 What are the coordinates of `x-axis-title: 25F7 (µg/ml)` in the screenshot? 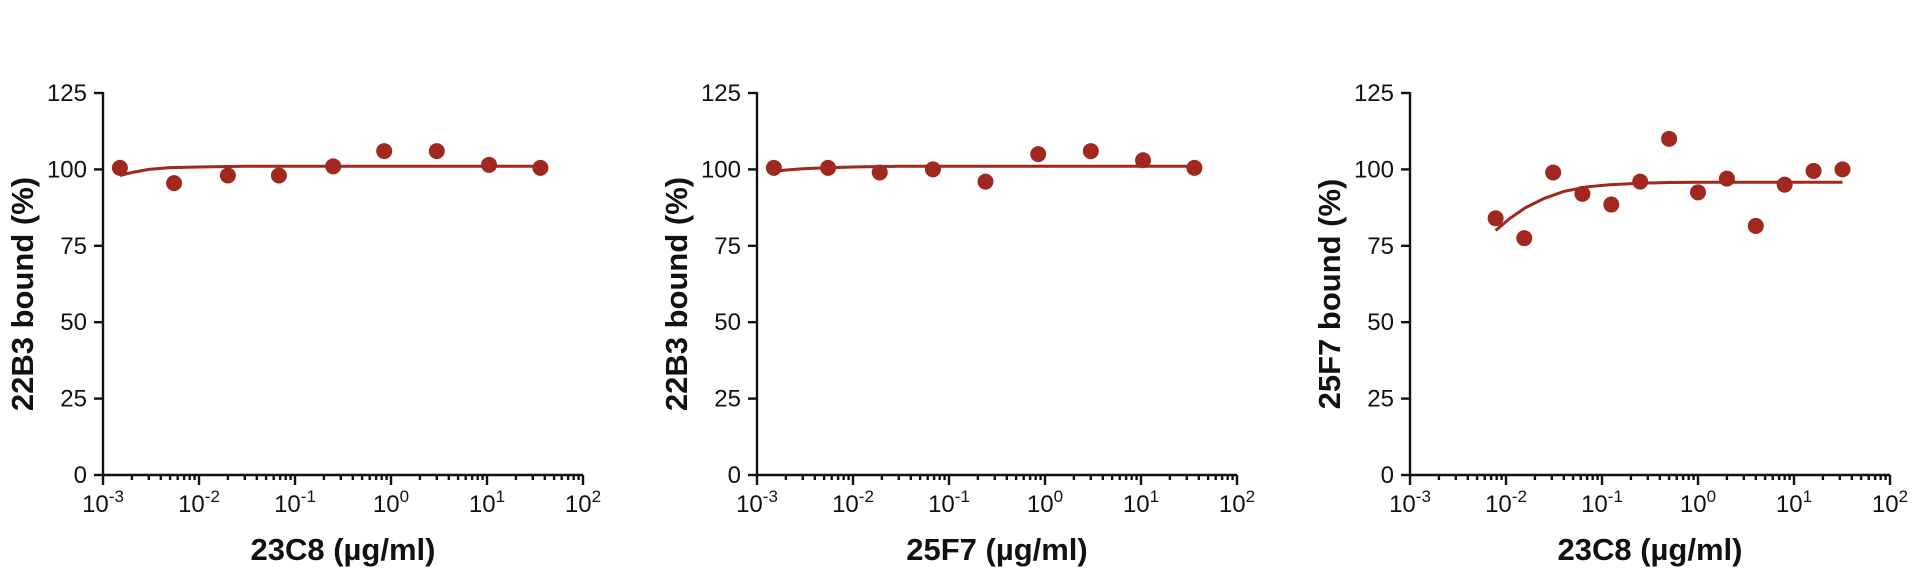 It's located at (997, 549).